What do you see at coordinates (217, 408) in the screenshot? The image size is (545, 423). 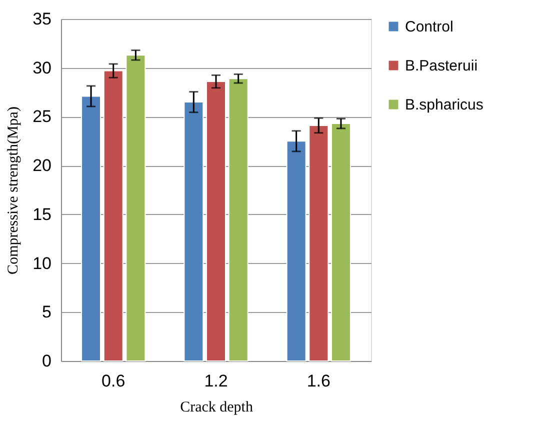 I see `x-axis-title: Crack depth` at bounding box center [217, 408].